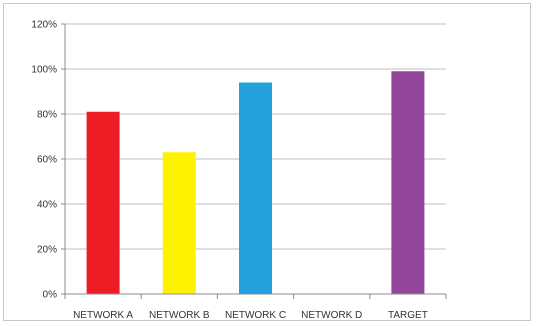 The image size is (537, 326). Describe the element at coordinates (255, 188) in the screenshot. I see `bar-network-c` at that location.